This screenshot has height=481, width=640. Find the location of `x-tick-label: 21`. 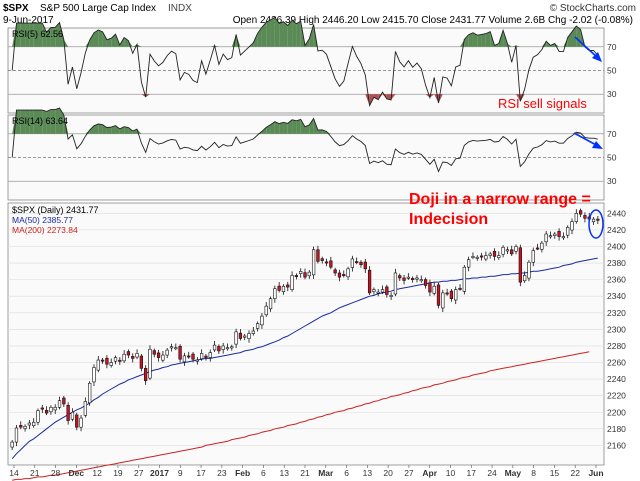

x-tick-label: 21 is located at coordinates (35, 473).